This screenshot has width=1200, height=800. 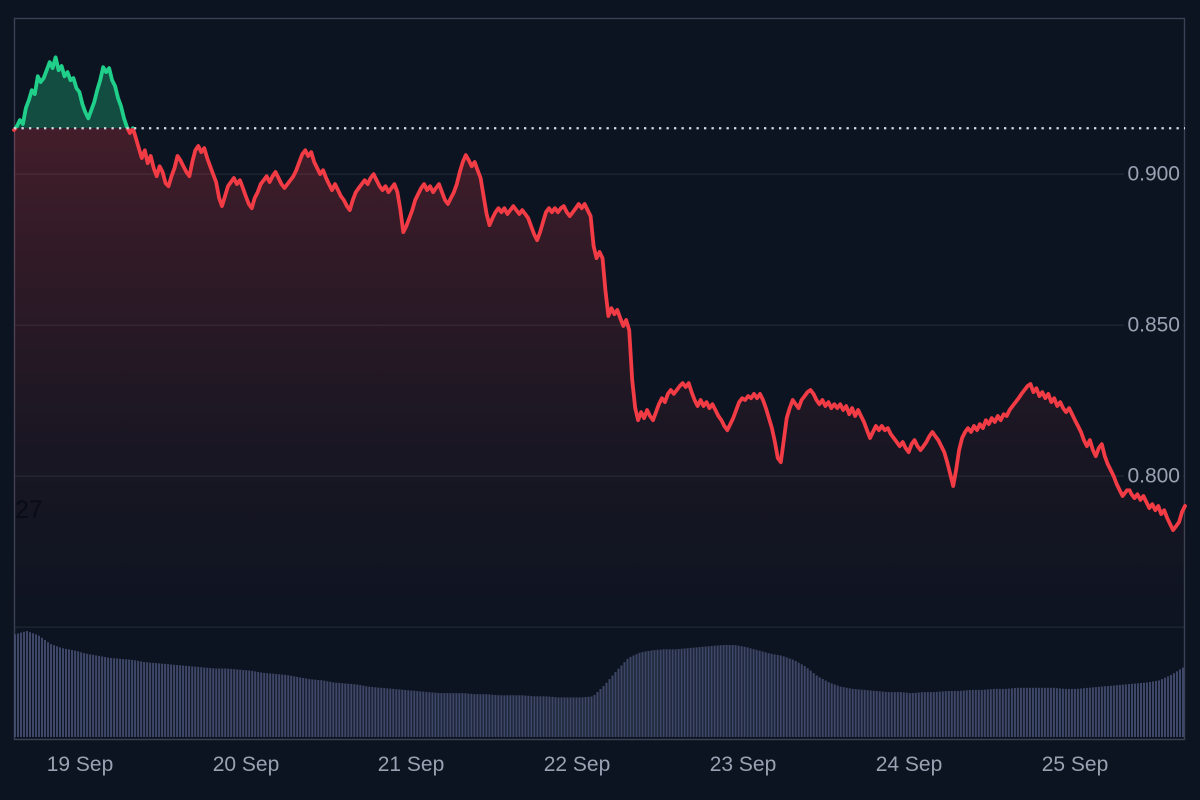 I want to click on price-line-up, so click(x=73, y=92).